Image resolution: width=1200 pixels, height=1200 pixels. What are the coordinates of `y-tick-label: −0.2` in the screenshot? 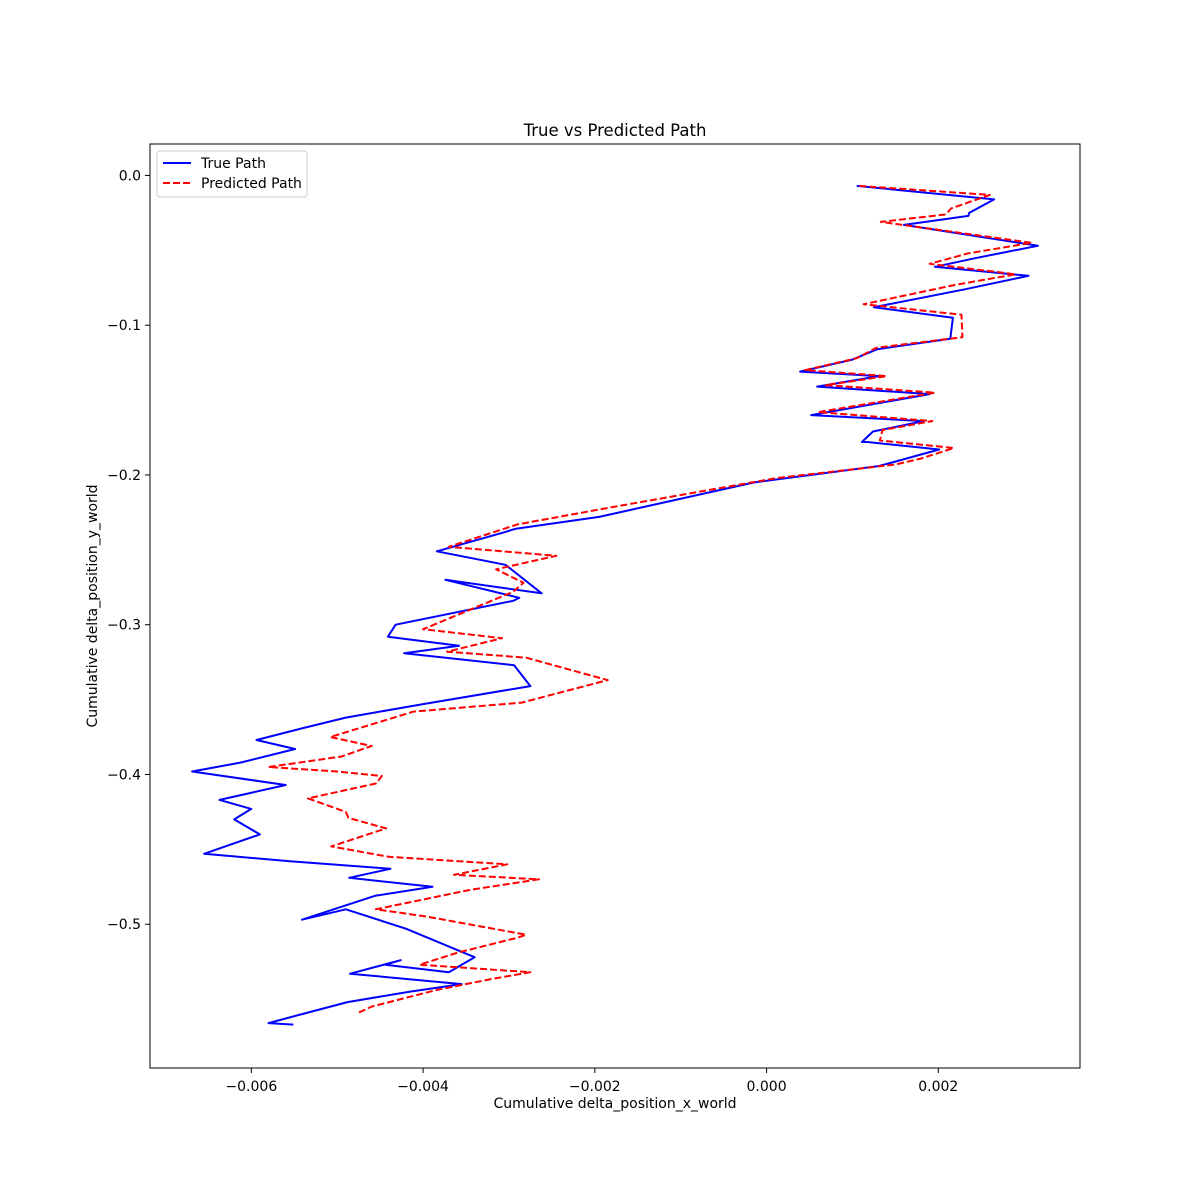 It's located at (124, 476).